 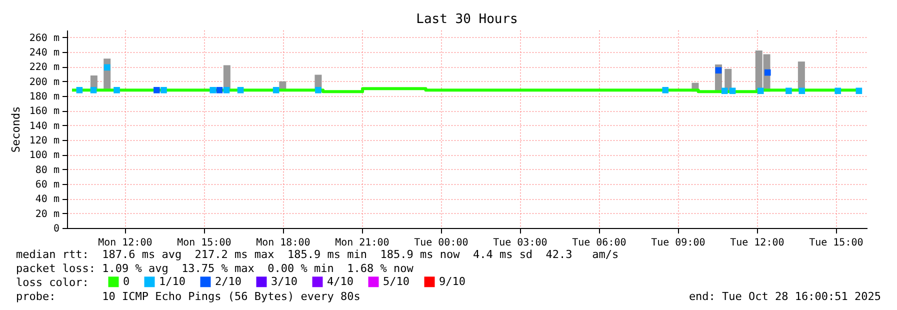 What do you see at coordinates (441, 243) in the screenshot?
I see `x-tick-label: Tue 00:00` at bounding box center [441, 243].